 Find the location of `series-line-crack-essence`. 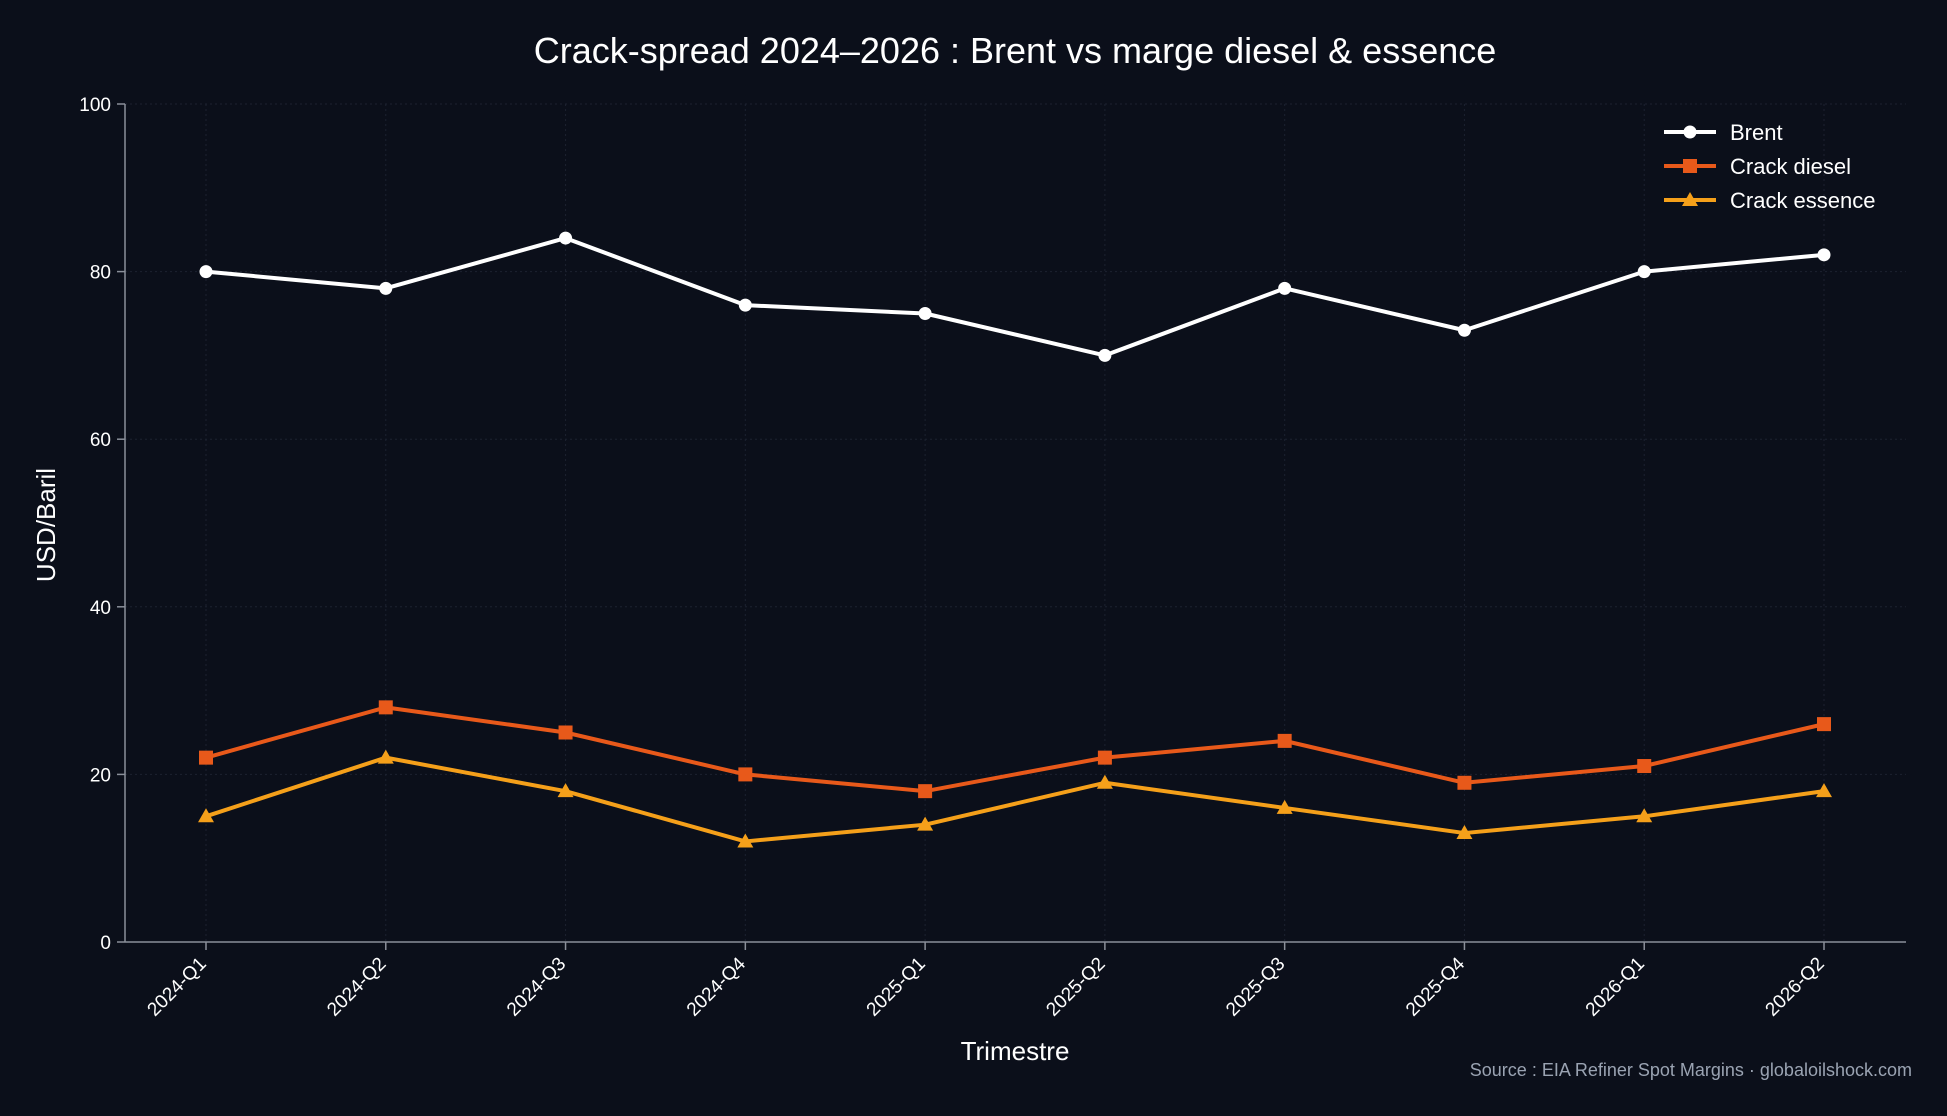

series-line-crack-essence is located at coordinates (1015, 799).